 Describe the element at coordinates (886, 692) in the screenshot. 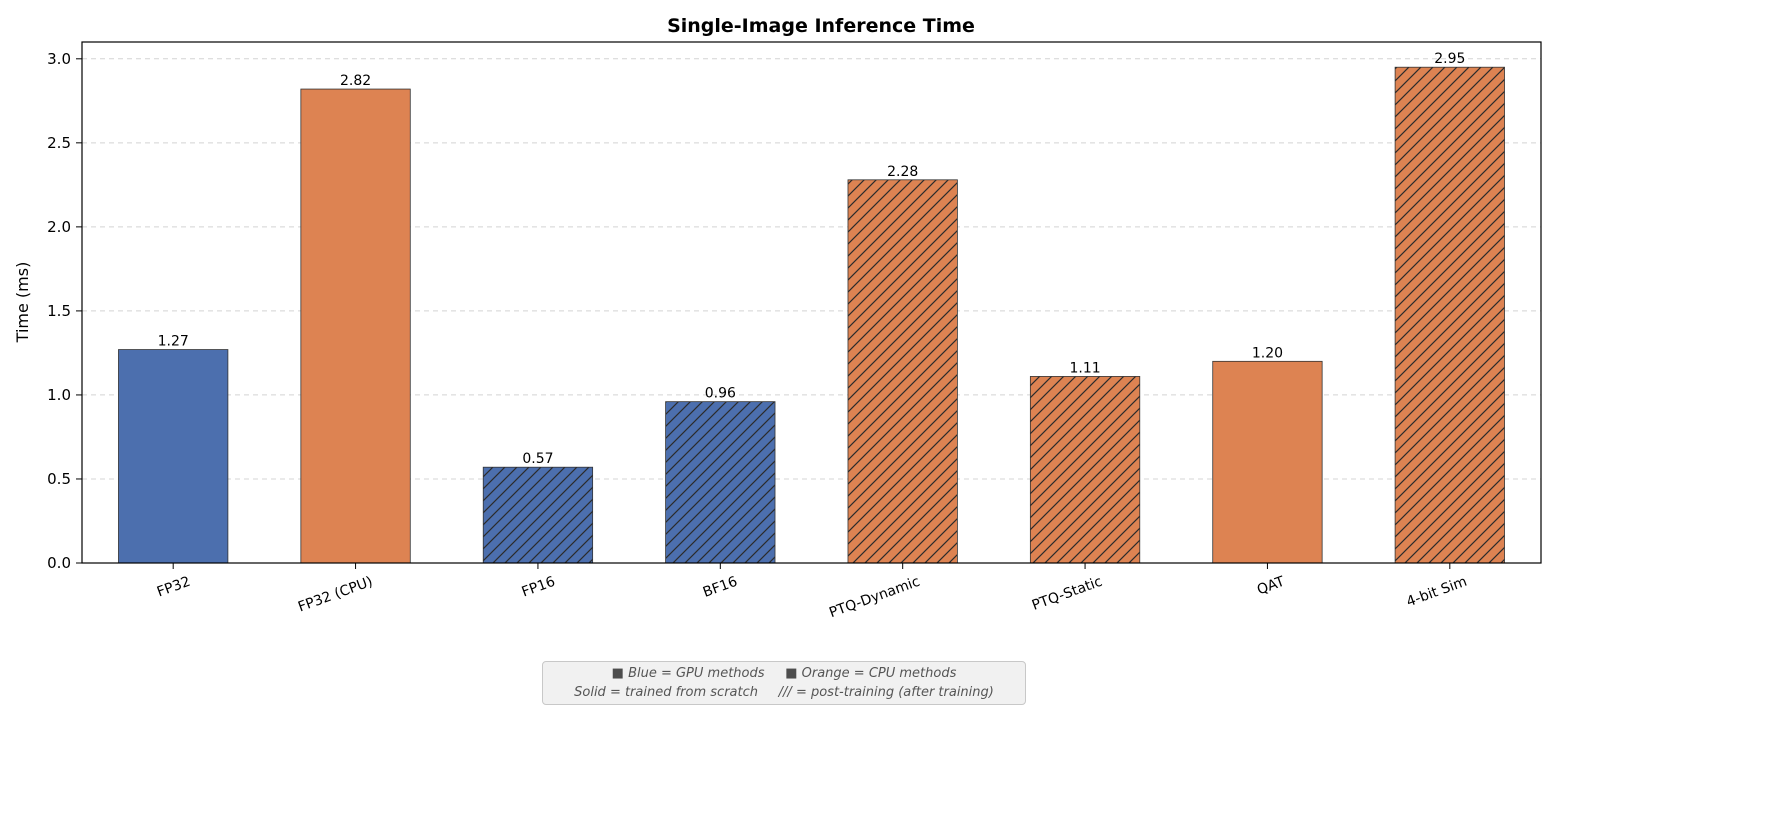

I see `legend-hatch-text: /// = post-training (after training)` at that location.